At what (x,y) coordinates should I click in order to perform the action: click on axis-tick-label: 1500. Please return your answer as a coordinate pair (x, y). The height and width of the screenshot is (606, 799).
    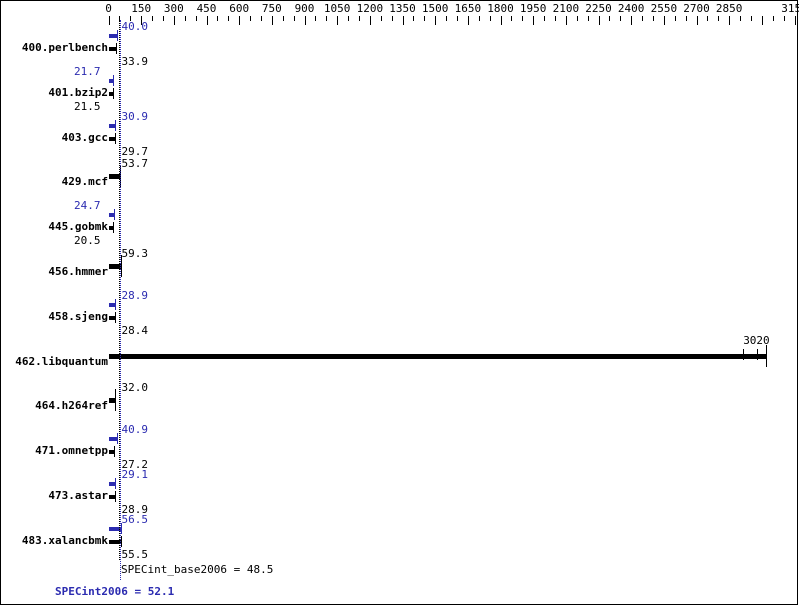
    Looking at the image, I should click on (435, 8).